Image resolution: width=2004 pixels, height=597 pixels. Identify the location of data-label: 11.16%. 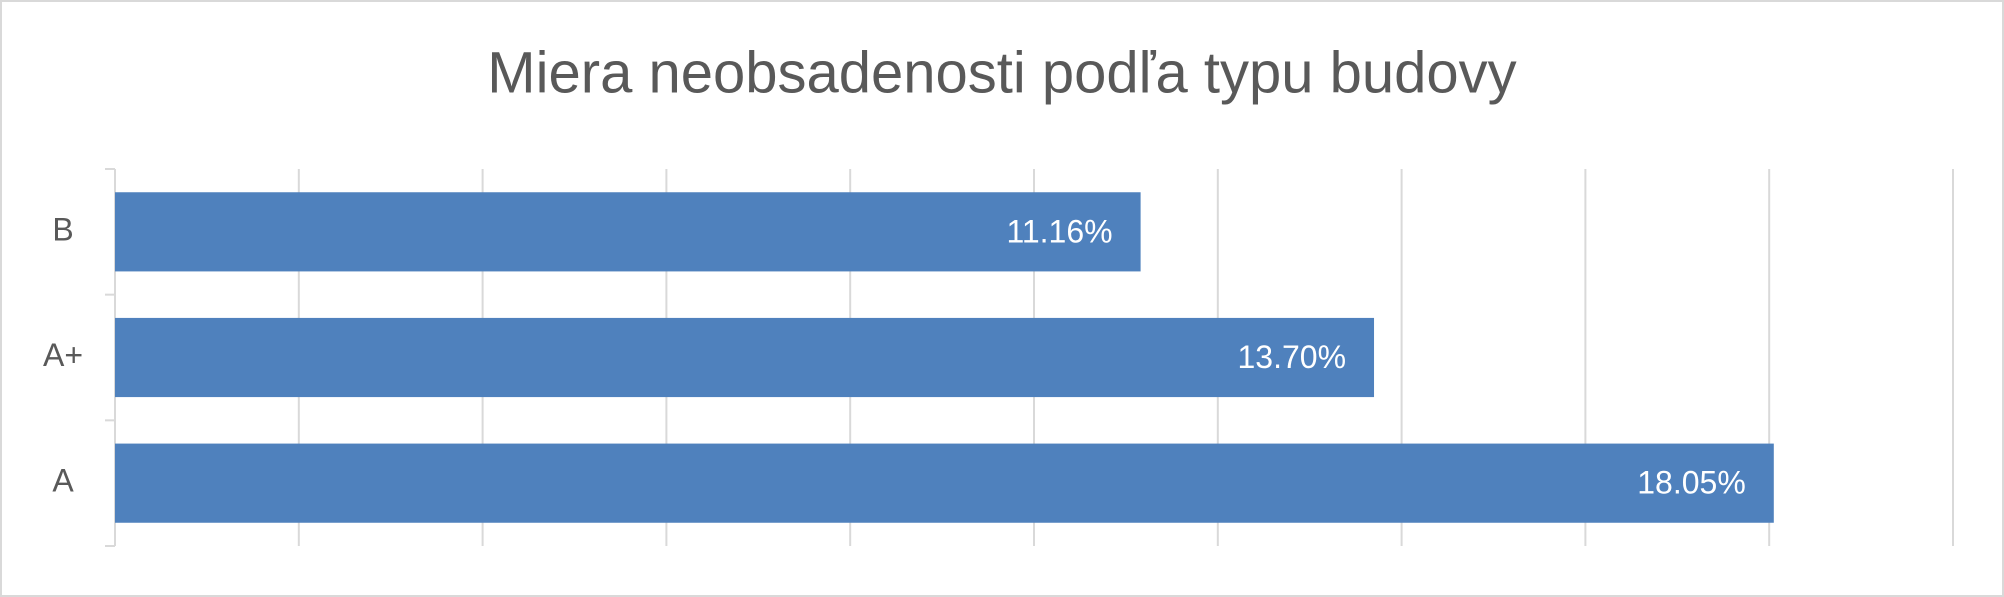
(1059, 231).